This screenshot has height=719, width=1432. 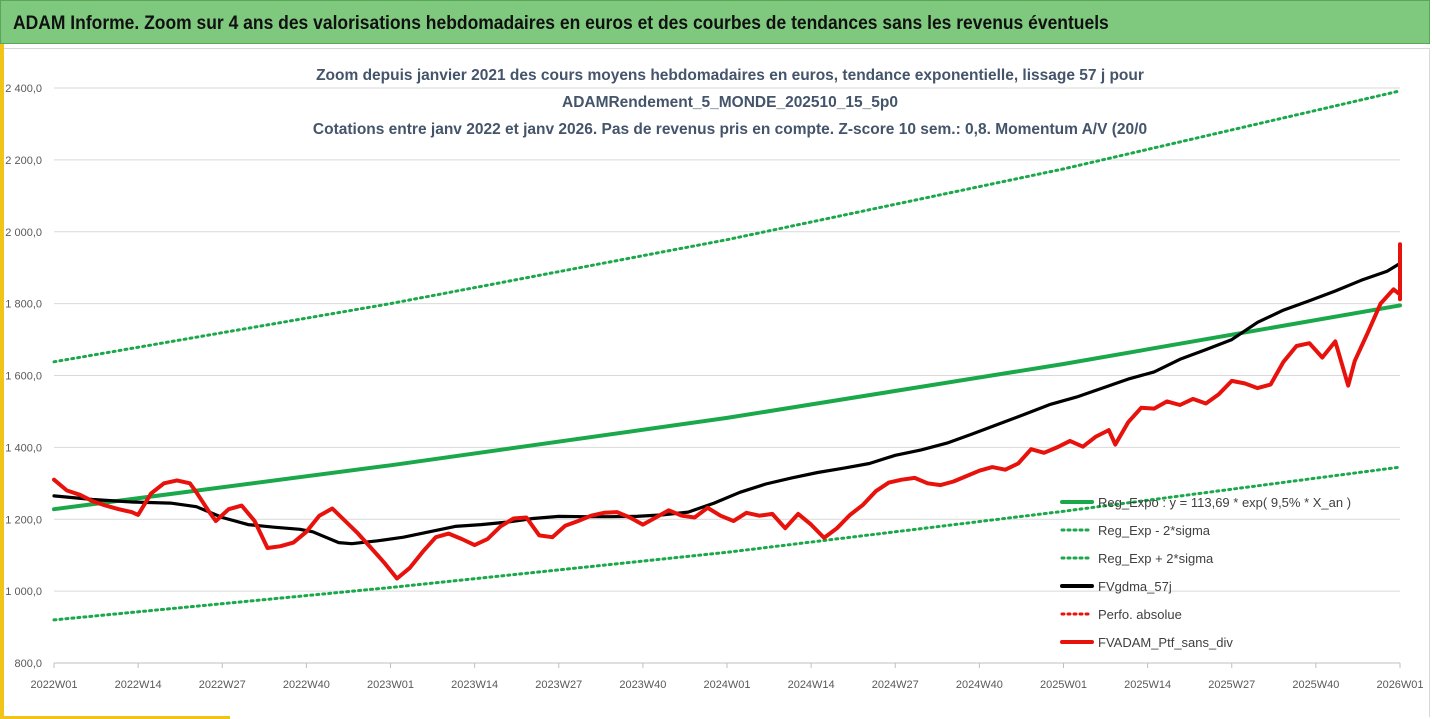 I want to click on chart-title-line: ADAMRendement_5_MONDE_202510_15_5p0, so click(x=730, y=102).